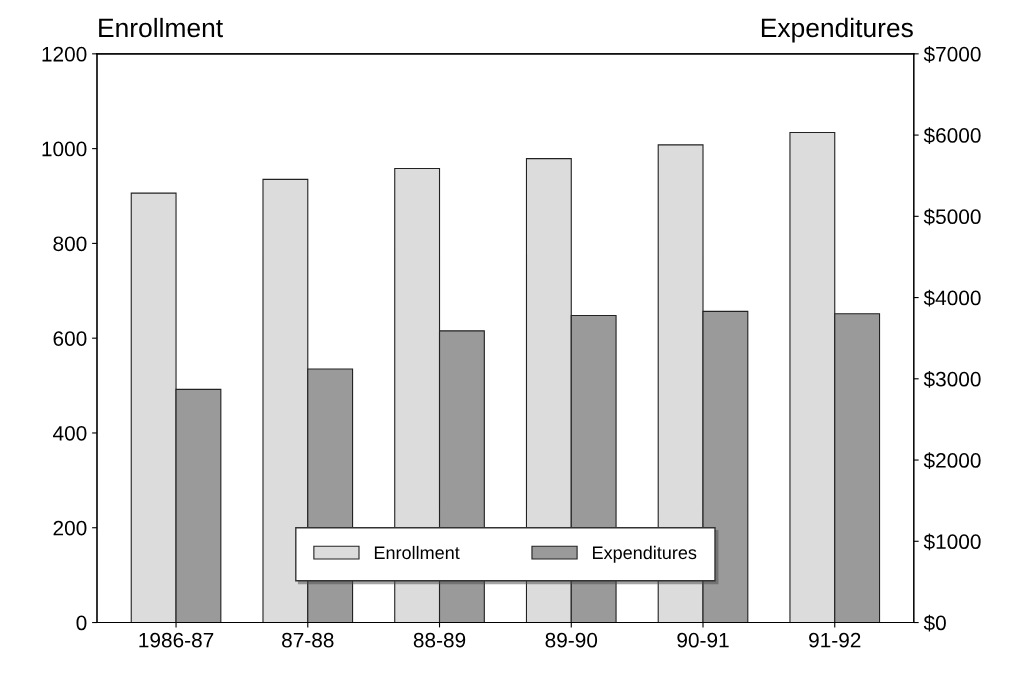 Image resolution: width=1021 pixels, height=673 pixels. What do you see at coordinates (703, 640) in the screenshot?
I see `x-tick-label: 90-91` at bounding box center [703, 640].